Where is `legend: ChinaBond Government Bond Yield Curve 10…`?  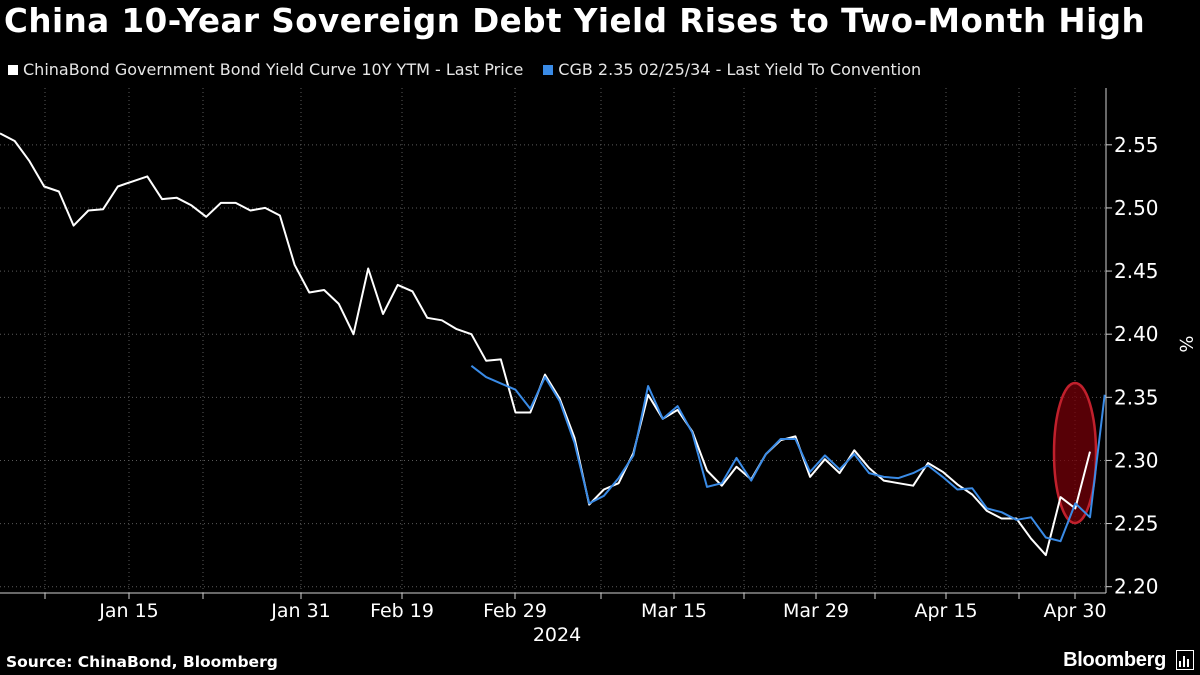
legend: ChinaBond Government Bond Yield Curve 10… is located at coordinates (474, 69).